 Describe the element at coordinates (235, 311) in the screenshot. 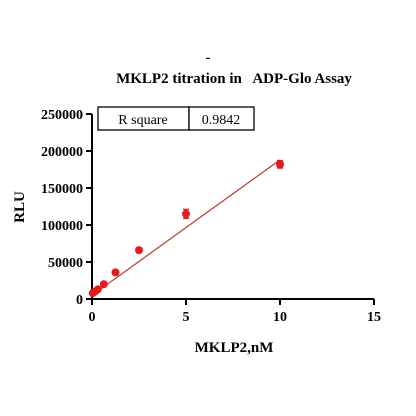

I see `x-axis: 0 5 10 15` at that location.